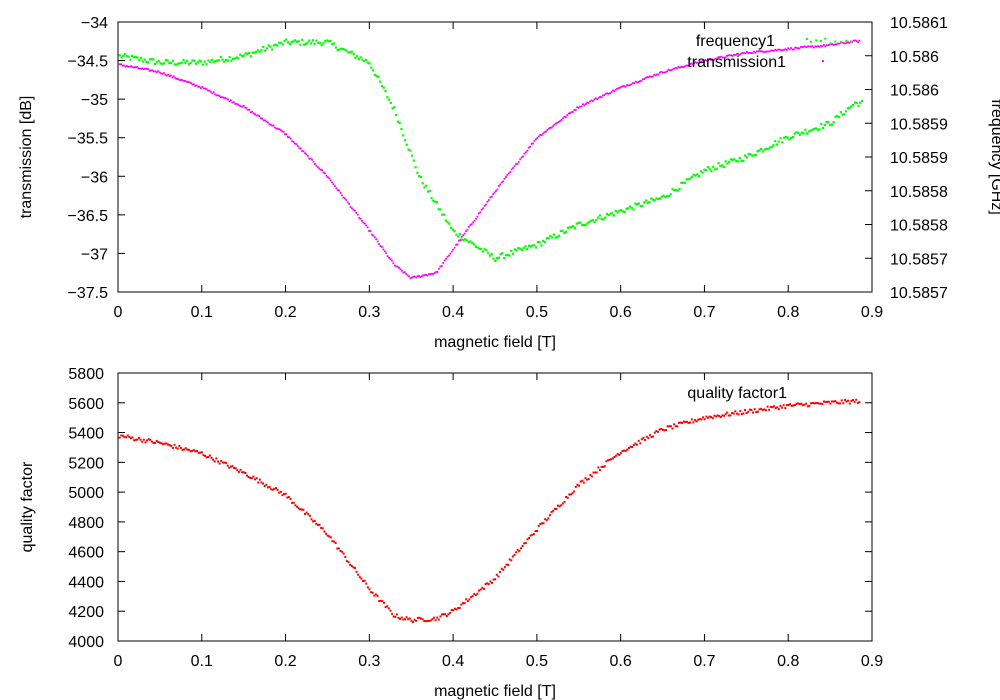 The height and width of the screenshot is (700, 1000). Describe the element at coordinates (737, 393) in the screenshot. I see `legend-bottom: quality factor1` at that location.